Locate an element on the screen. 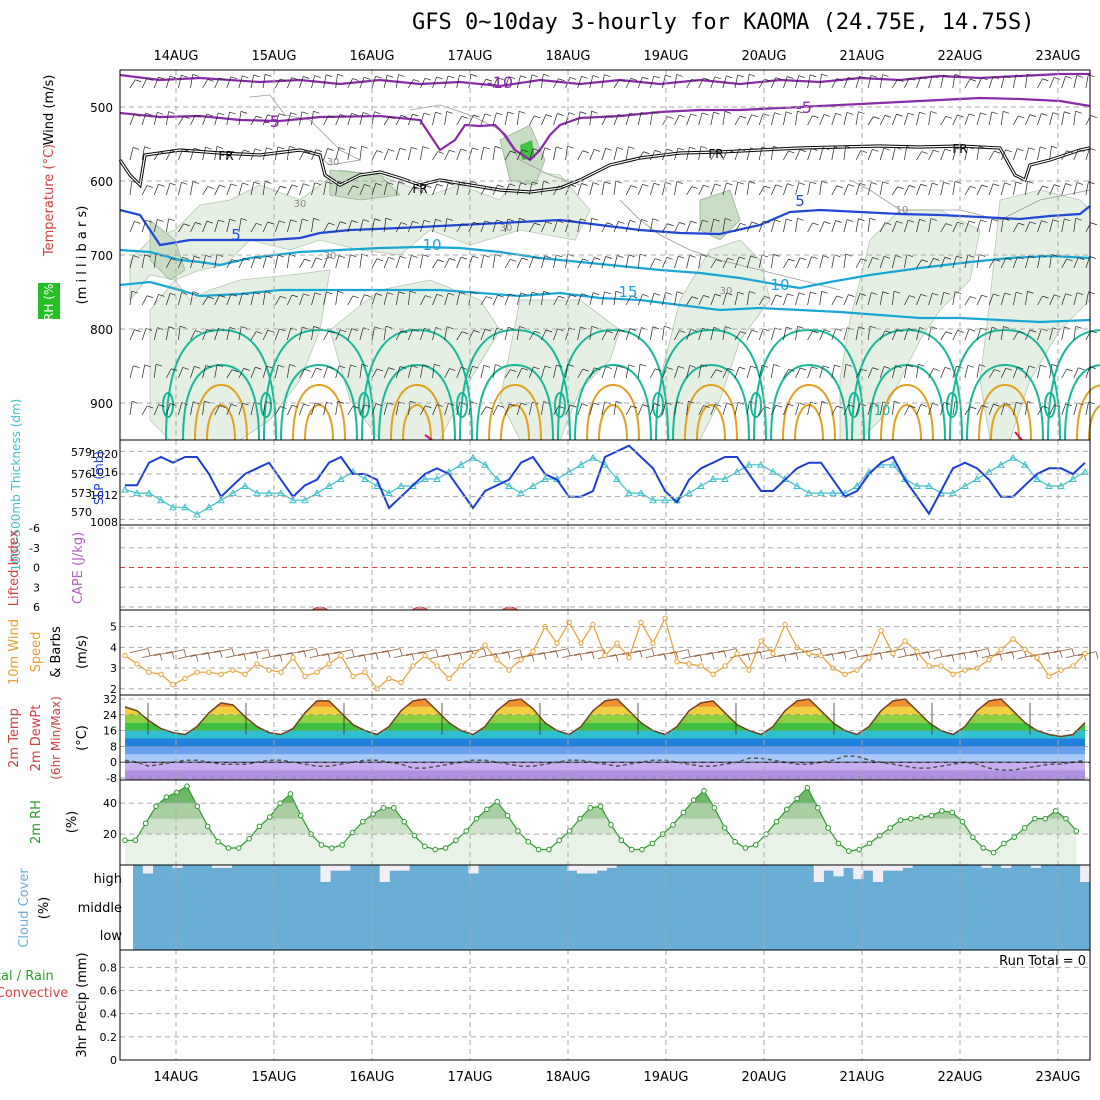  lifted-index-tick-label: -3 is located at coordinates (34, 548).